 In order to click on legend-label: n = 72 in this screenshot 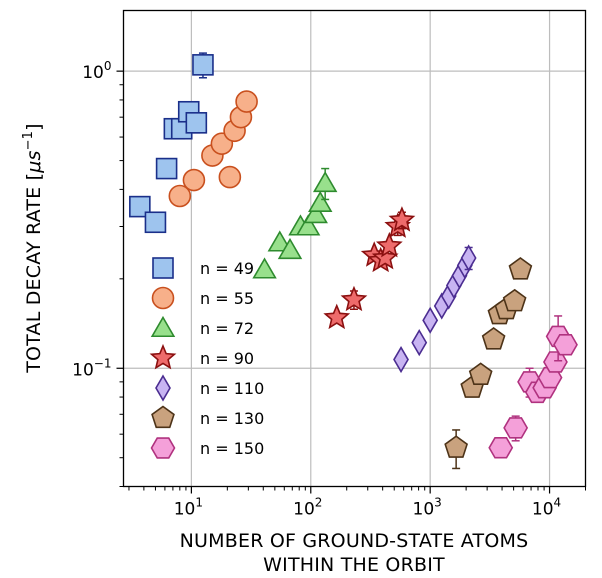, I will do `click(227, 328)`.